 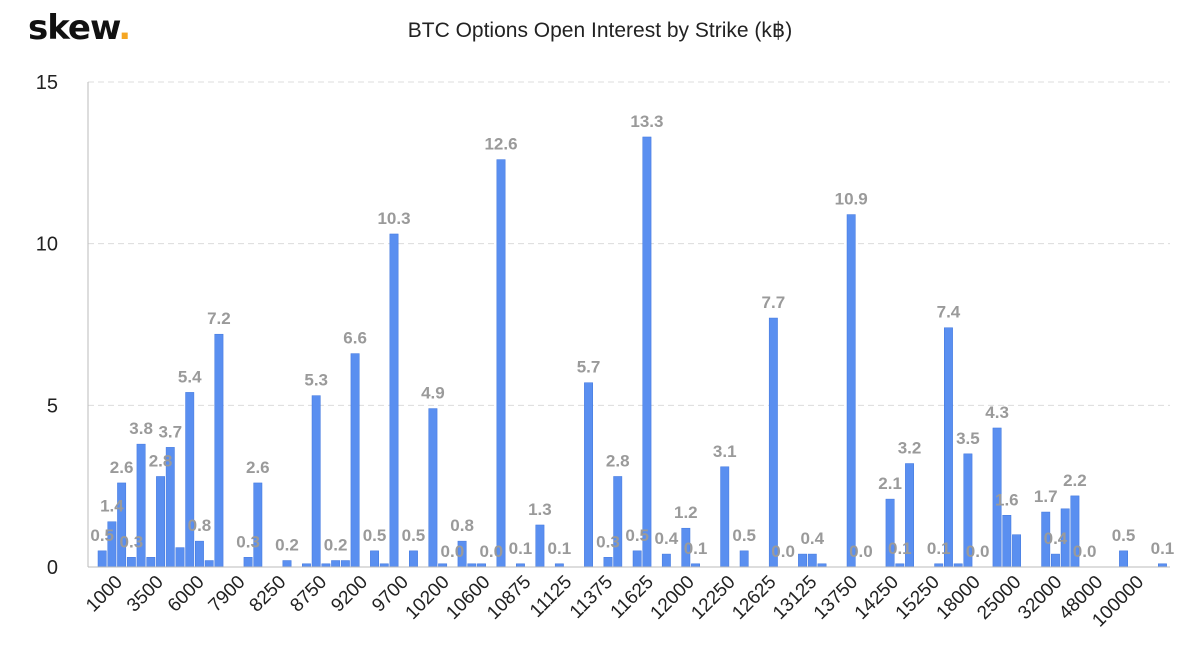 I want to click on x-tick-label: 12250, so click(x=713, y=598).